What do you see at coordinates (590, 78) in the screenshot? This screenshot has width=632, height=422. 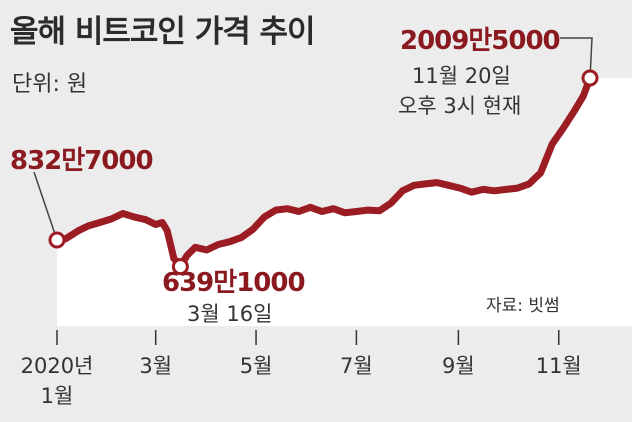 I see `current-marker` at bounding box center [590, 78].